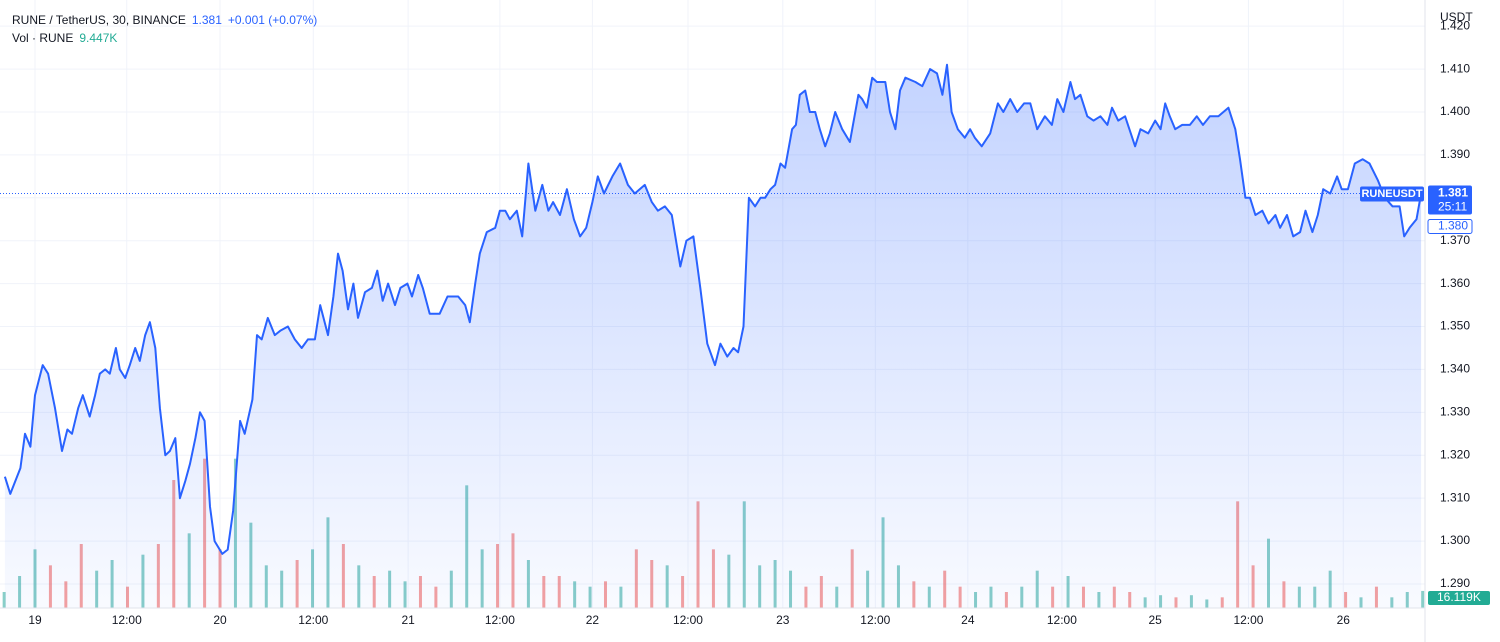 The image size is (1500, 642). I want to click on y-tick-label: 1.300, so click(1455, 540).